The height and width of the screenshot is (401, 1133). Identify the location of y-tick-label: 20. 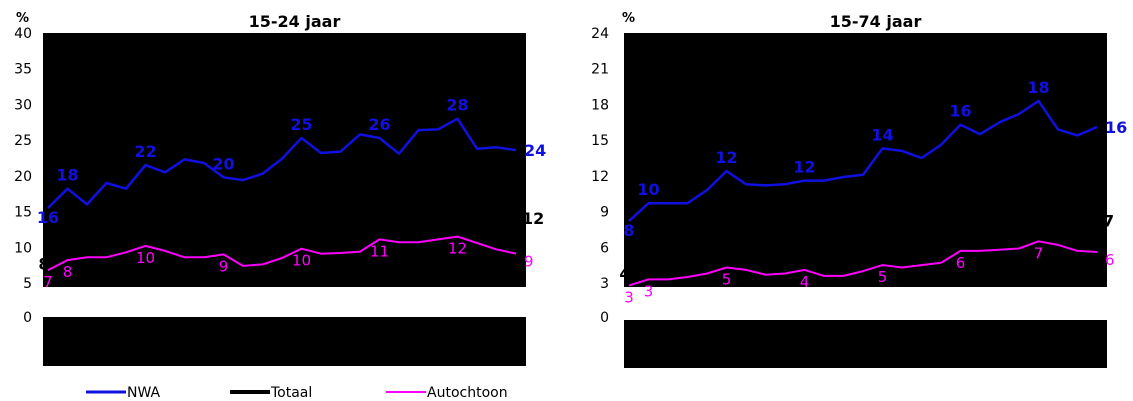
(23, 177).